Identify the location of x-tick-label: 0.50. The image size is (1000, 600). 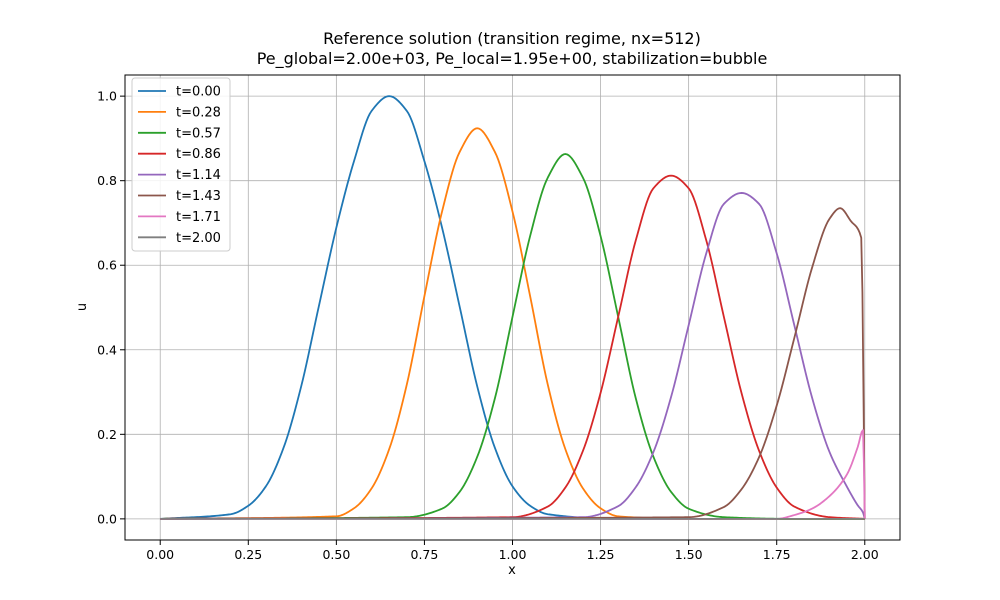
(336, 554).